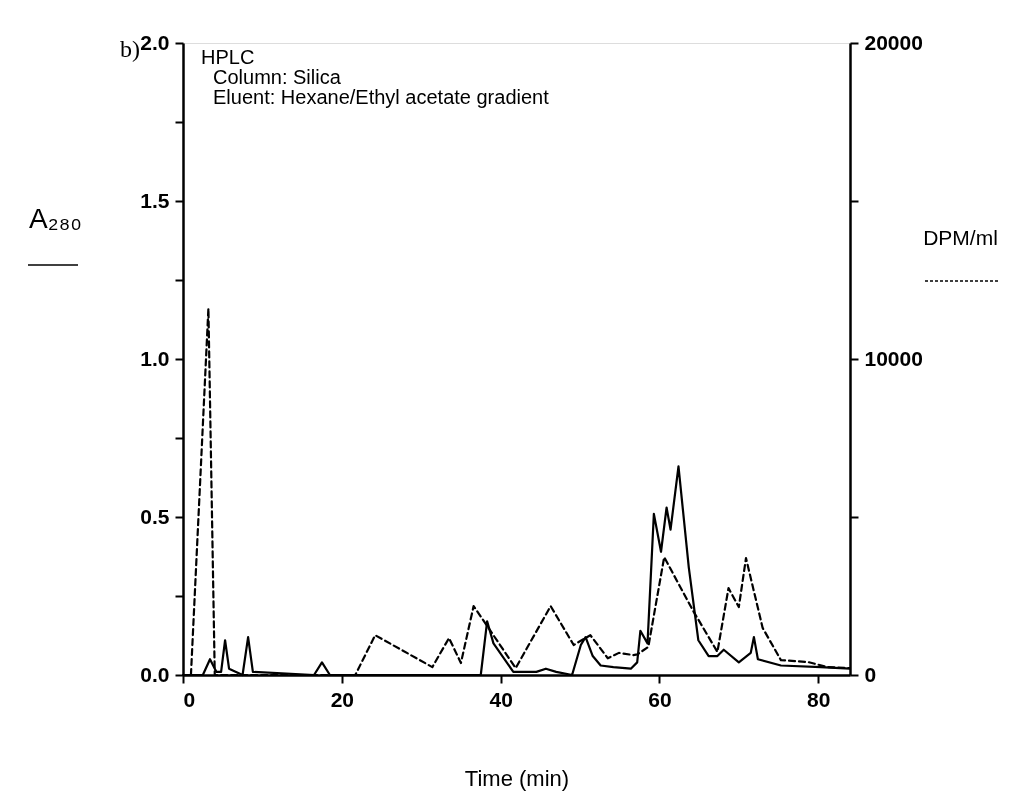  What do you see at coordinates (277, 77) in the screenshot?
I see `annotation: Column: Silica` at bounding box center [277, 77].